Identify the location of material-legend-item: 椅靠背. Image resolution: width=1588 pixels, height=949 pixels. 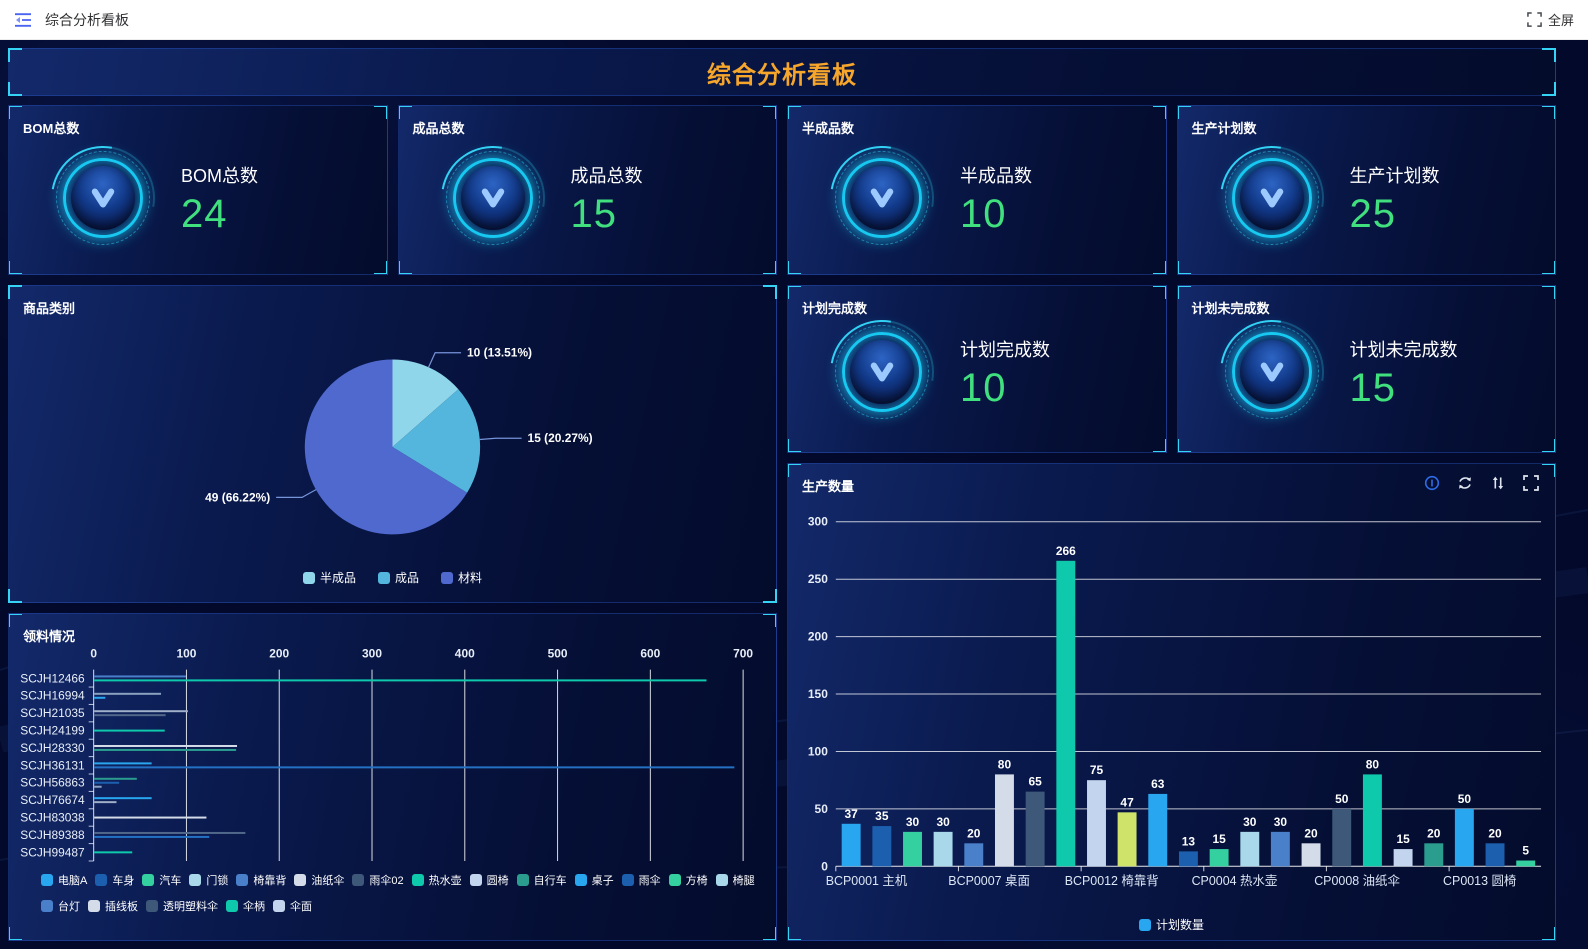
(261, 880).